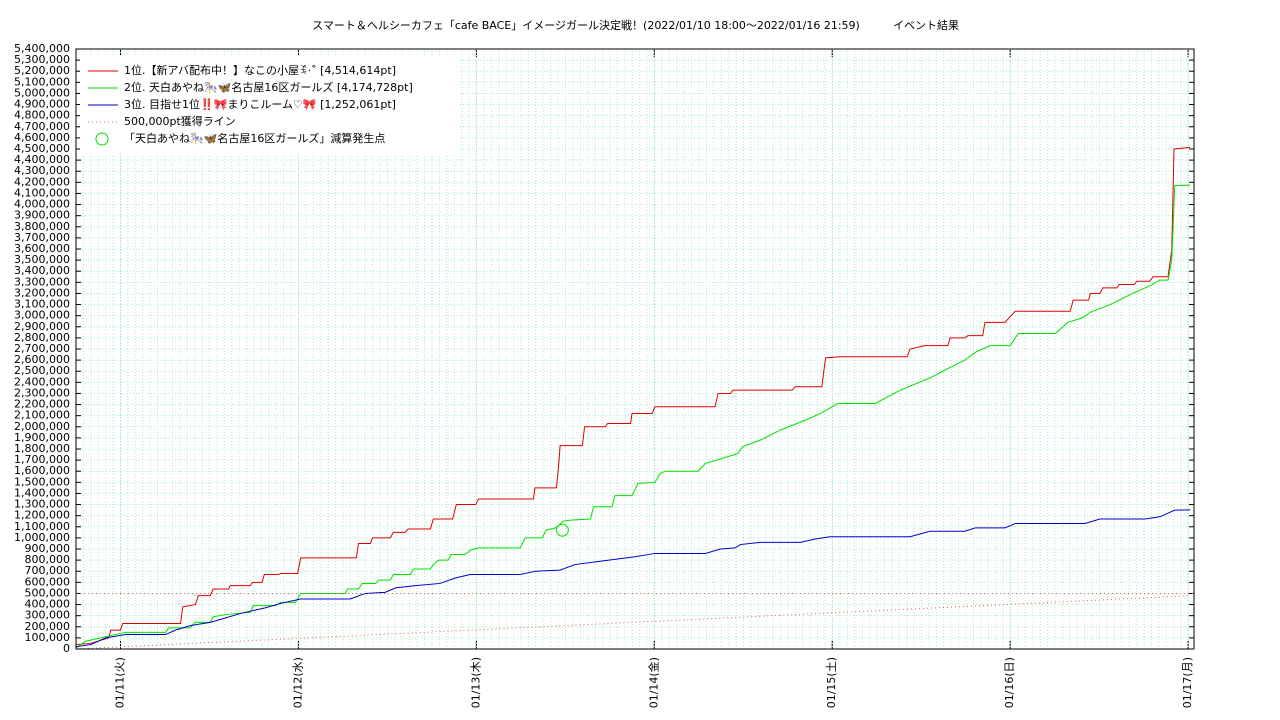  I want to click on y-tick-label: 1,900,000, so click(42, 437).